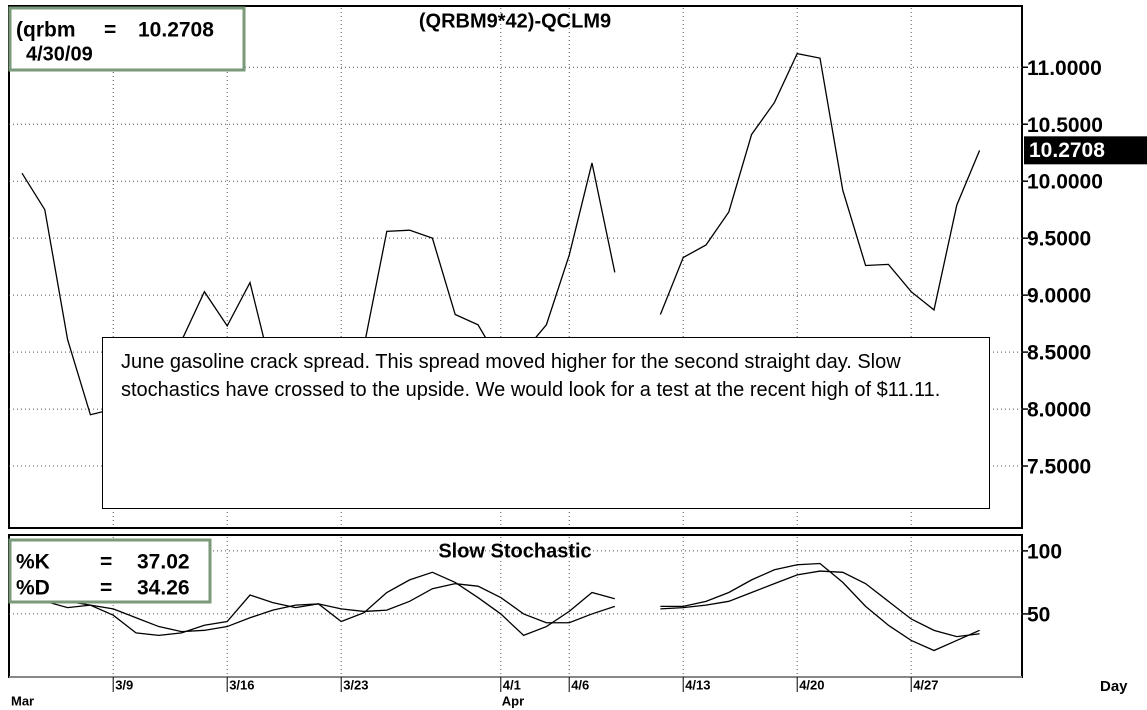 The height and width of the screenshot is (710, 1147). What do you see at coordinates (59, 54) in the screenshot?
I see `readout-date: 4/30/09` at bounding box center [59, 54].